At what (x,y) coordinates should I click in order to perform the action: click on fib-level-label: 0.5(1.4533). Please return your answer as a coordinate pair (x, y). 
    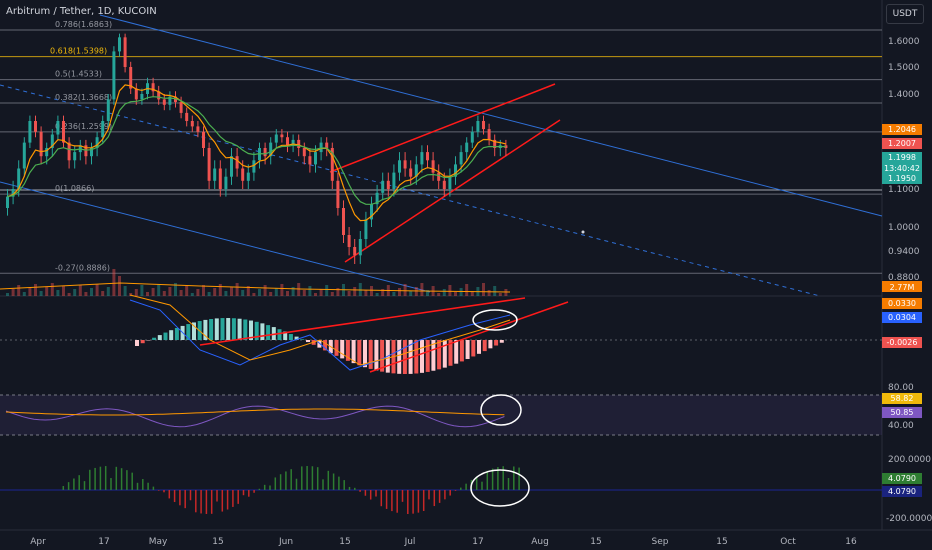
    Looking at the image, I should click on (78, 74).